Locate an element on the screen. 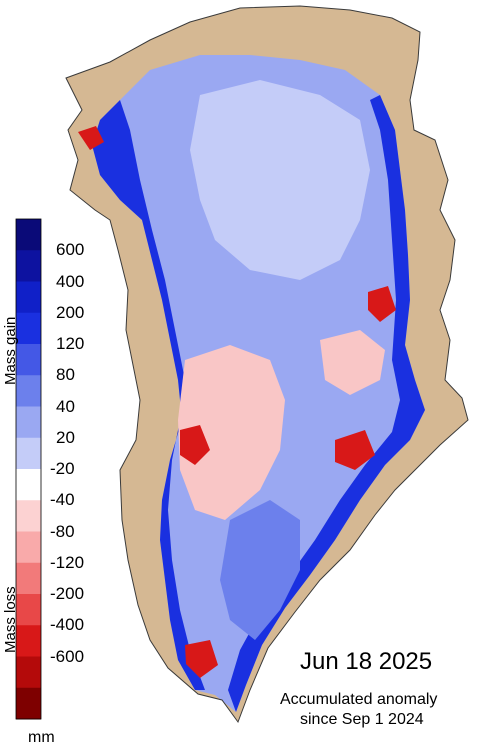 This screenshot has width=480, height=751. legend-tick-label: 80 is located at coordinates (65, 375).